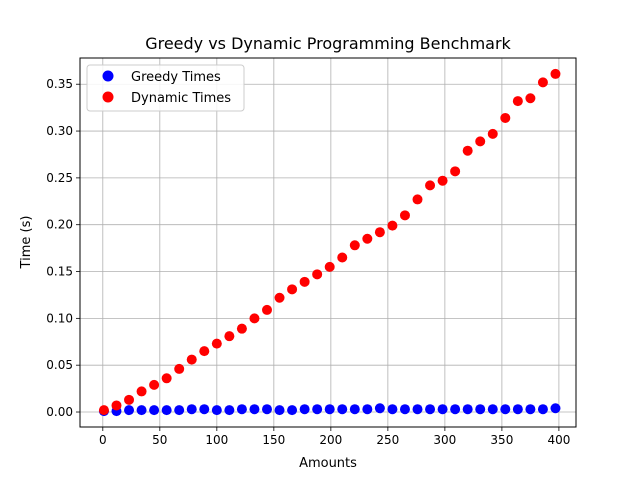  Describe the element at coordinates (558, 440) in the screenshot. I see `x-tick-label: 400` at that location.